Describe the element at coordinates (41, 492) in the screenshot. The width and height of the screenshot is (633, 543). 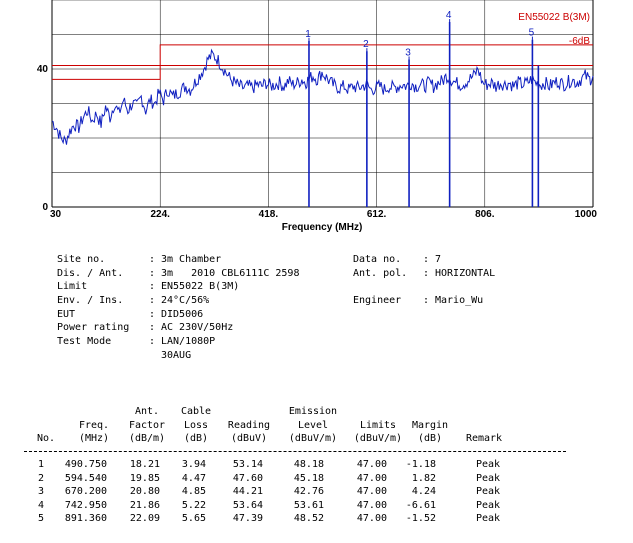
I see `cell-no: 3` at that location.